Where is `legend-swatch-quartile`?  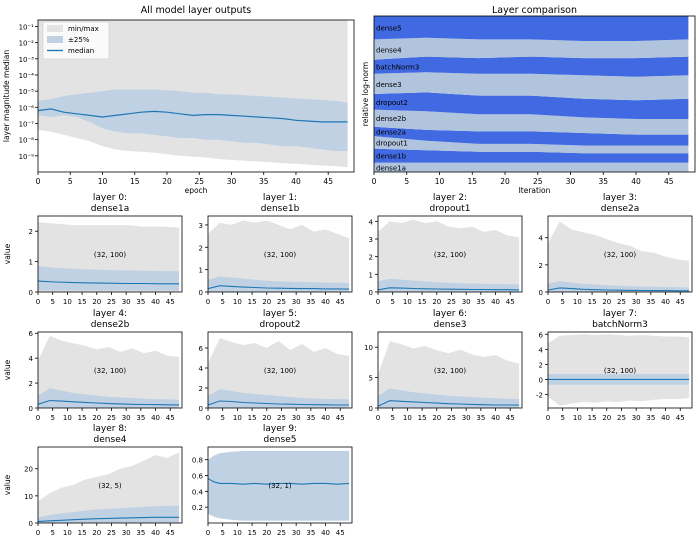 legend-swatch-quartile is located at coordinates (55, 39).